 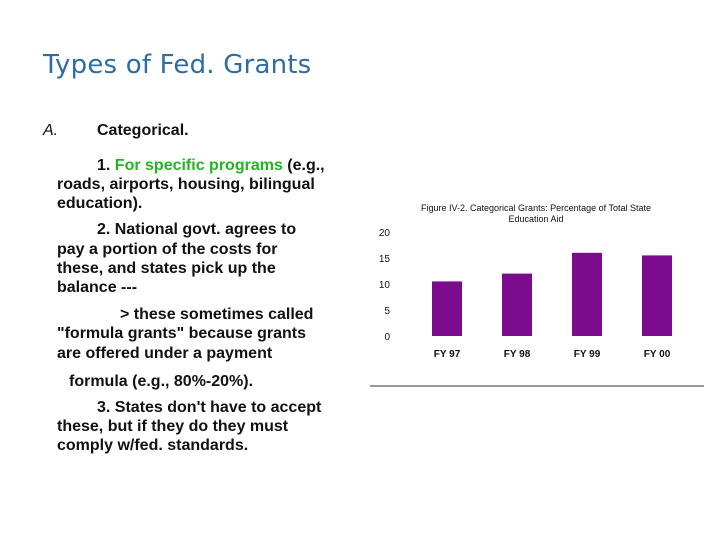 I want to click on slide-title: Types of Fed. Grants, so click(x=177, y=65).